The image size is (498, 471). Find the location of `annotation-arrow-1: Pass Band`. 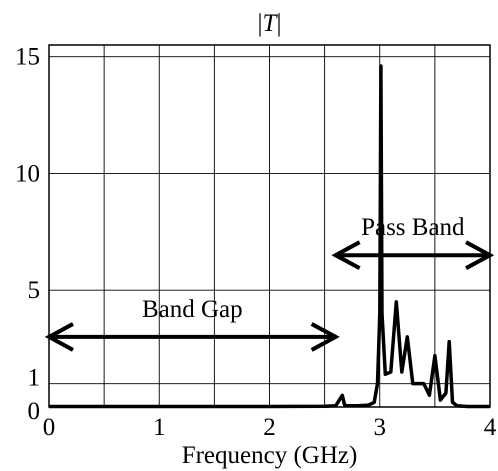

annotation-arrow-1: Pass Band is located at coordinates (413, 242).